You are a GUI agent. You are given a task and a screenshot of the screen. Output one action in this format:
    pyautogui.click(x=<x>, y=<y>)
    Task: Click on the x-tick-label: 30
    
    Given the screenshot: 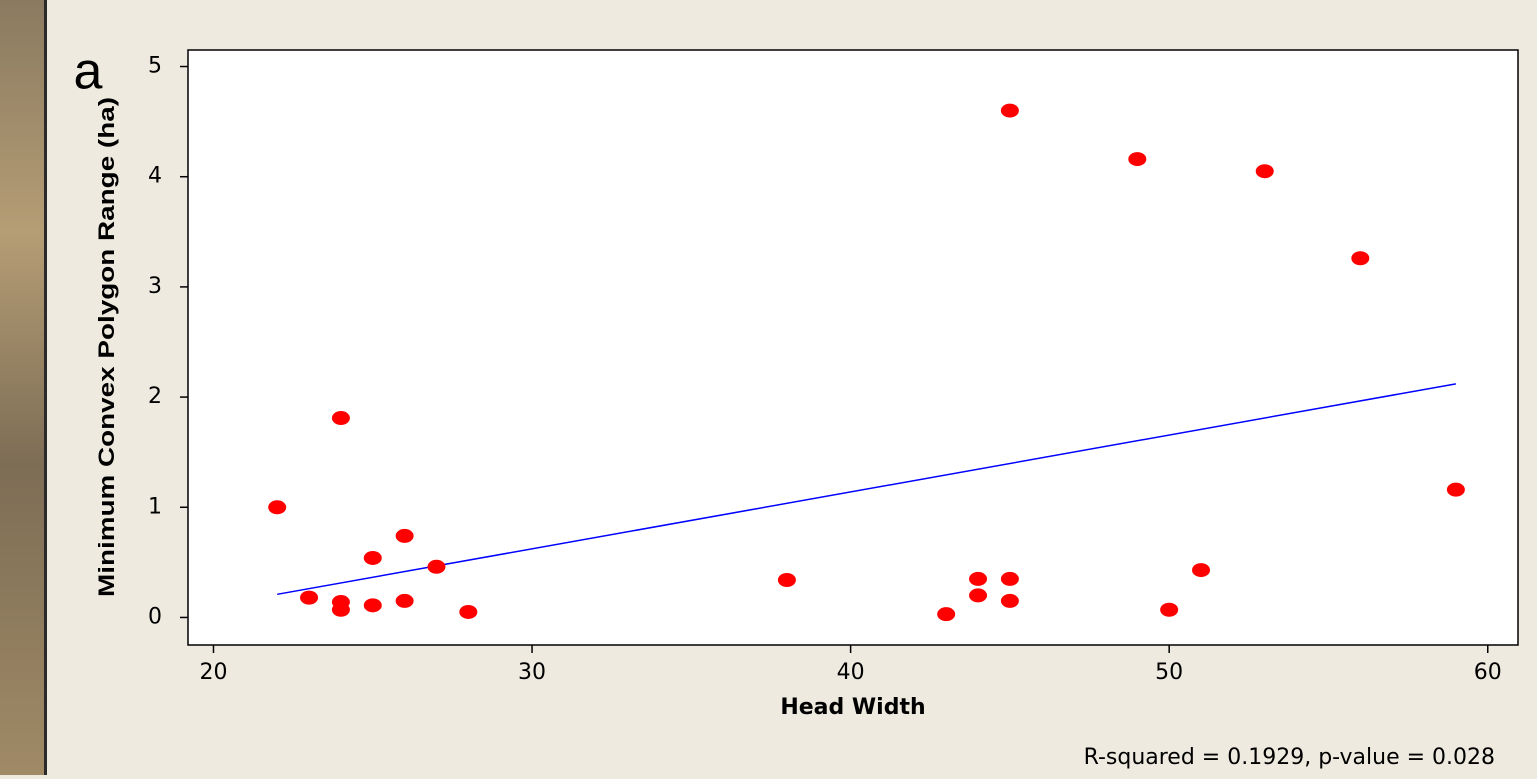 What is the action you would take?
    pyautogui.click(x=532, y=672)
    